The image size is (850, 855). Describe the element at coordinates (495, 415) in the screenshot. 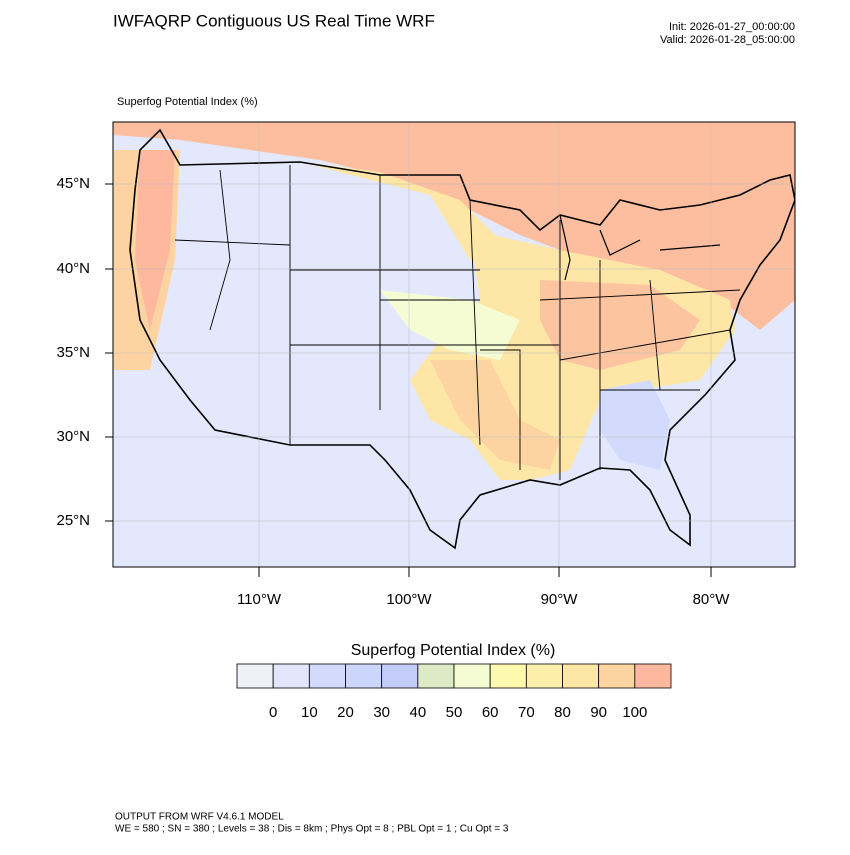

I see `shade-south` at that location.